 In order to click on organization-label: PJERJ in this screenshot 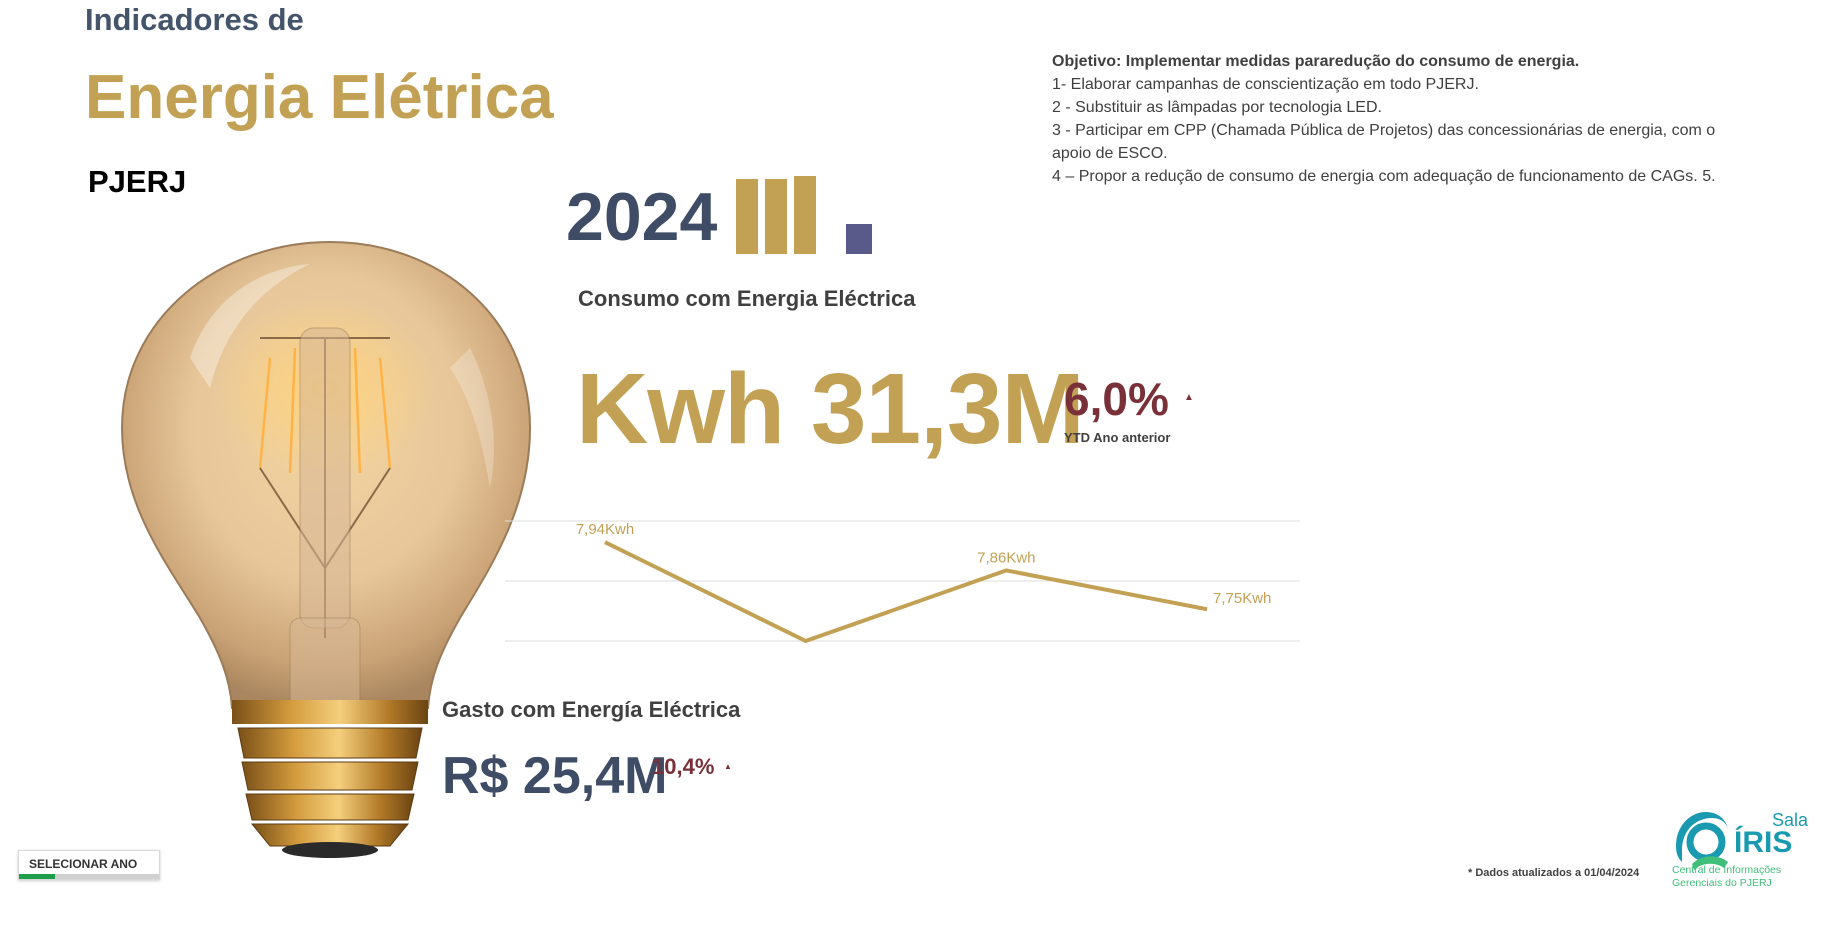, I will do `click(137, 181)`.